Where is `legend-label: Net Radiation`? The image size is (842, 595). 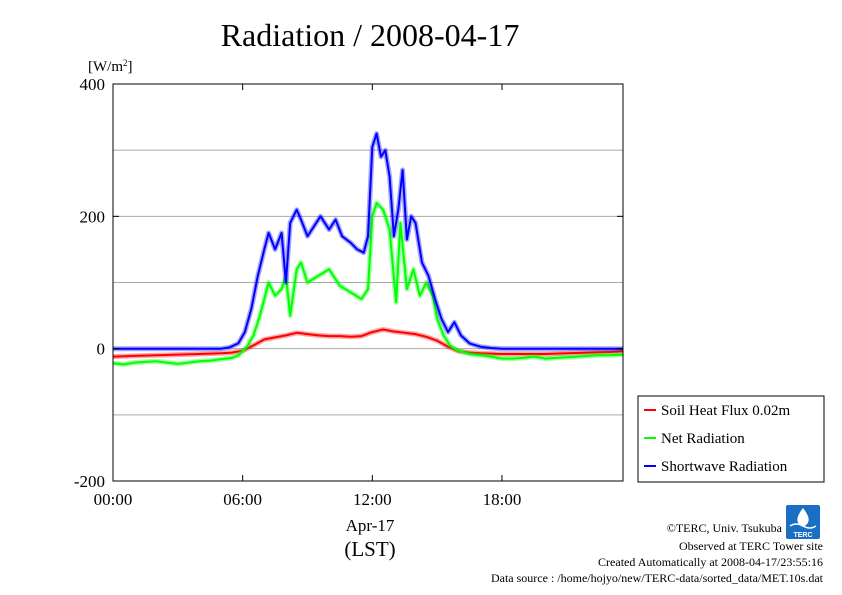
legend-label: Net Radiation is located at coordinates (703, 439).